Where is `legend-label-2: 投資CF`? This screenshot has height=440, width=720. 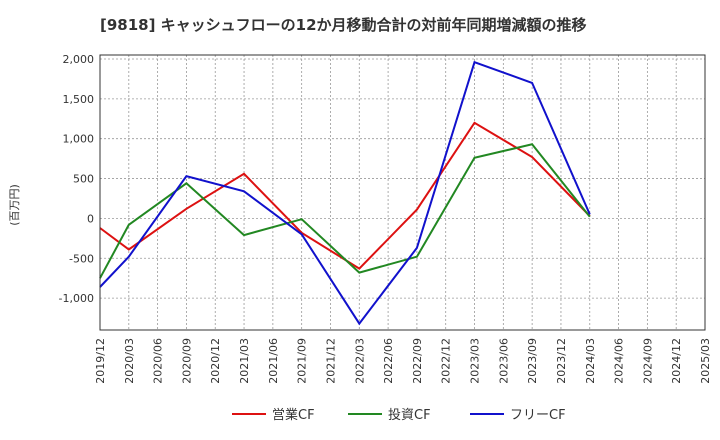 legend-label-2: 投資CF is located at coordinates (409, 415).